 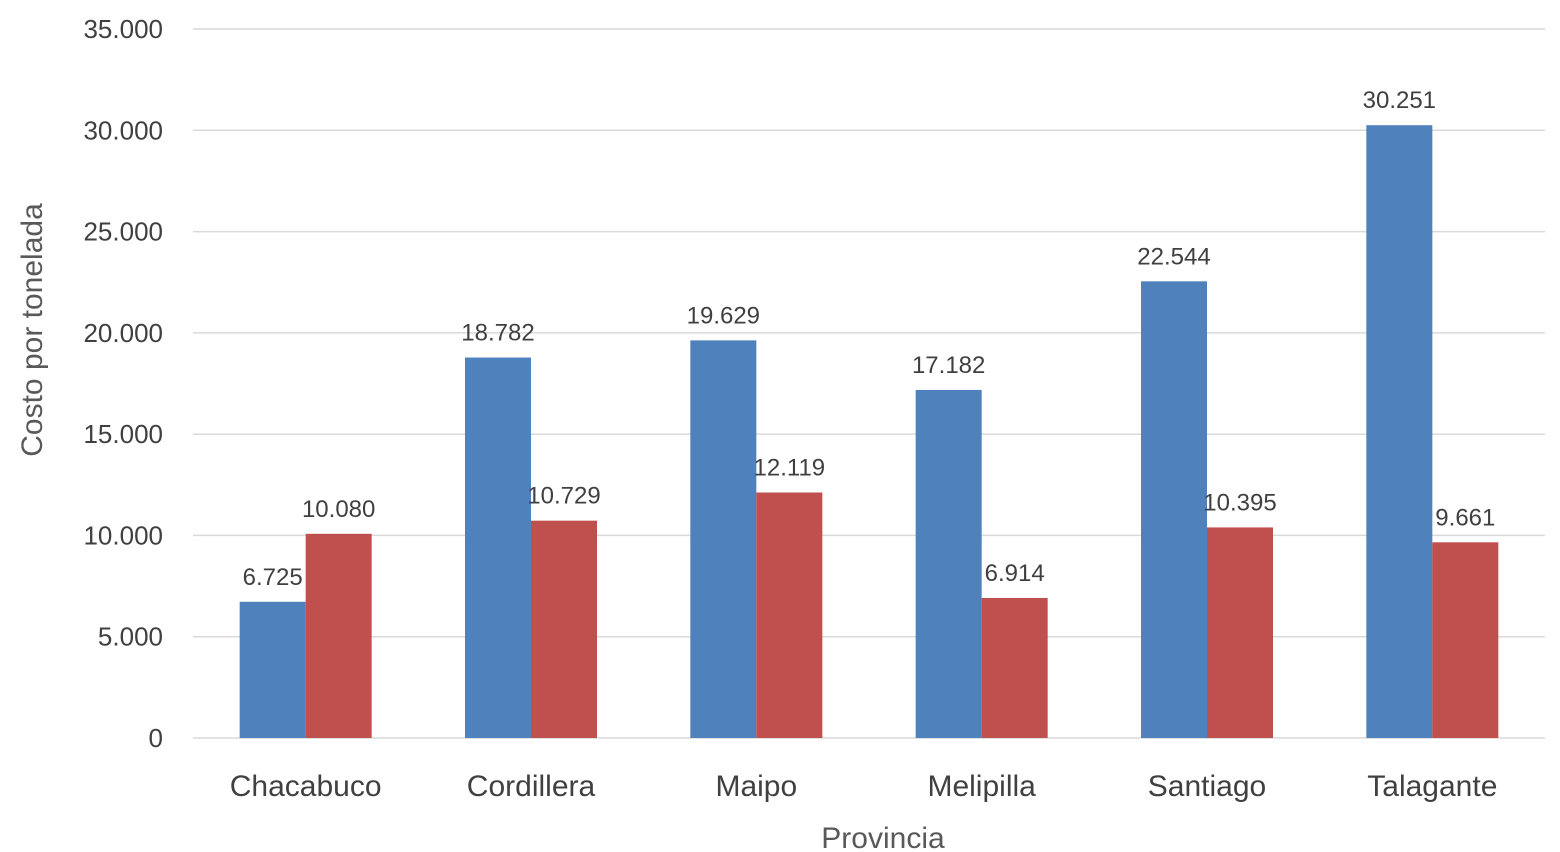 What do you see at coordinates (756, 786) in the screenshot?
I see `x-category-label: Maipo` at bounding box center [756, 786].